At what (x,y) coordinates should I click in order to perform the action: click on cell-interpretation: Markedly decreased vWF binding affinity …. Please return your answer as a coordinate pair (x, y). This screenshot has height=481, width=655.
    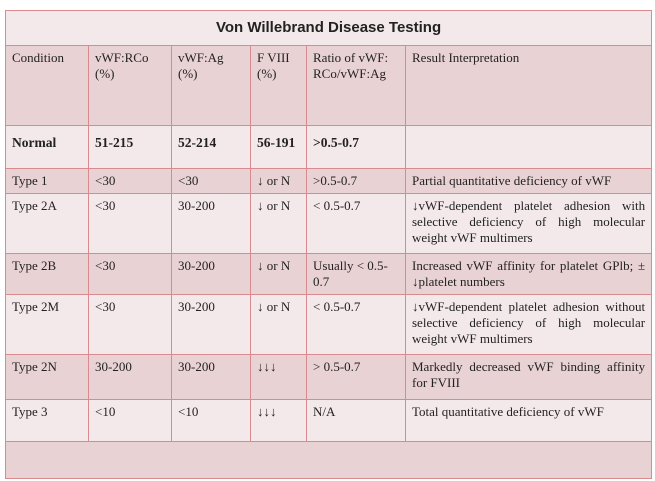
    Looking at the image, I should click on (528, 377).